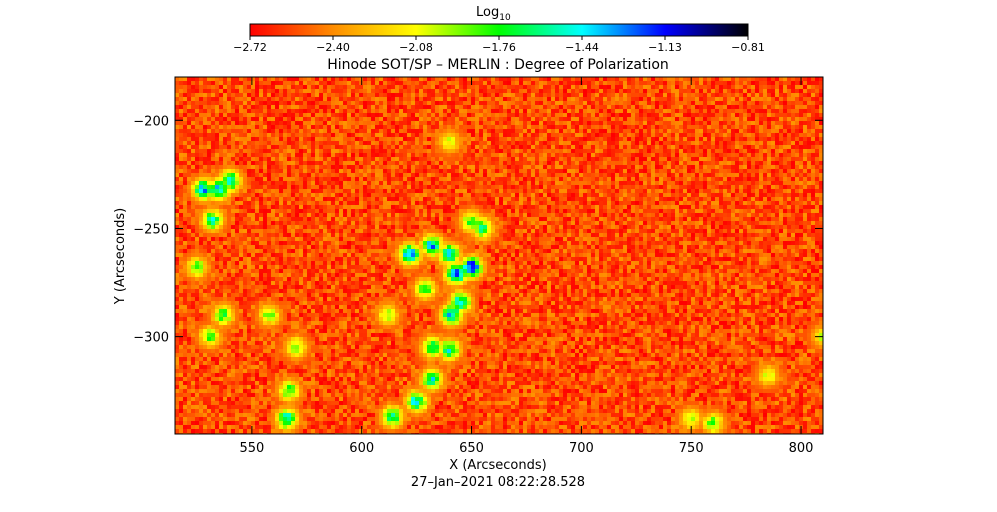  Describe the element at coordinates (250, 47) in the screenshot. I see `colorbar-tick-label: −2.72` at that location.